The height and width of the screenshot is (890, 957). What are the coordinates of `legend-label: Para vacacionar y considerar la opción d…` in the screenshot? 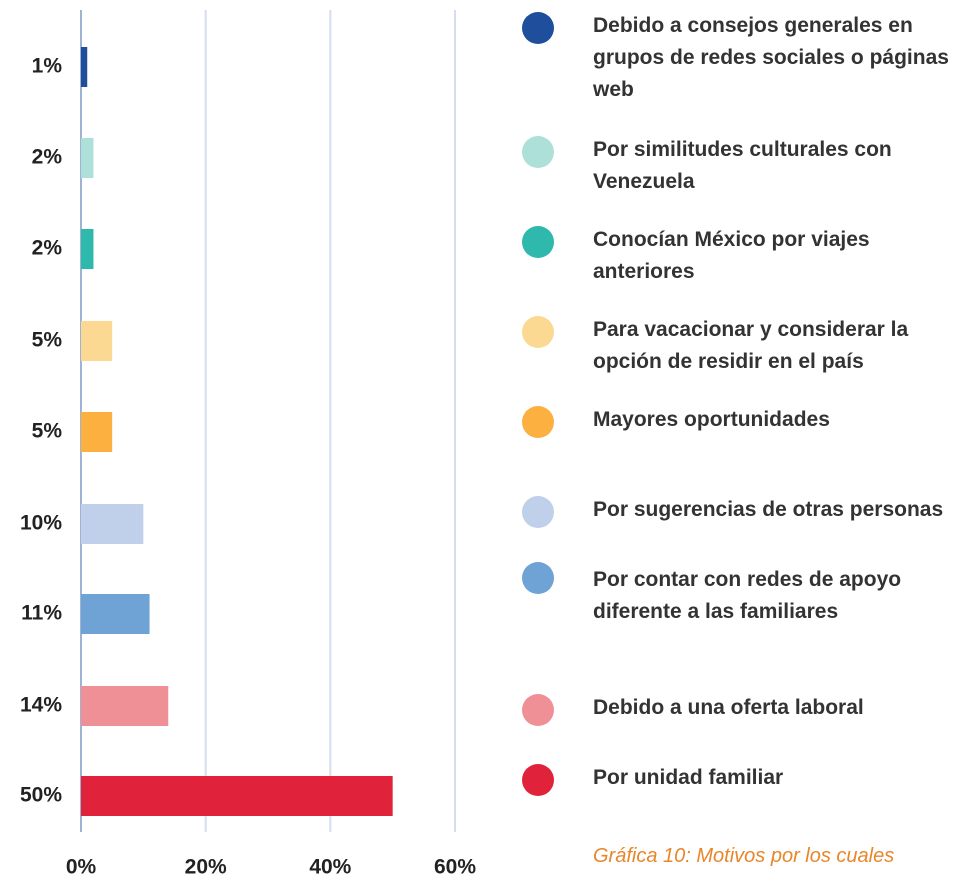 It's located at (751, 345).